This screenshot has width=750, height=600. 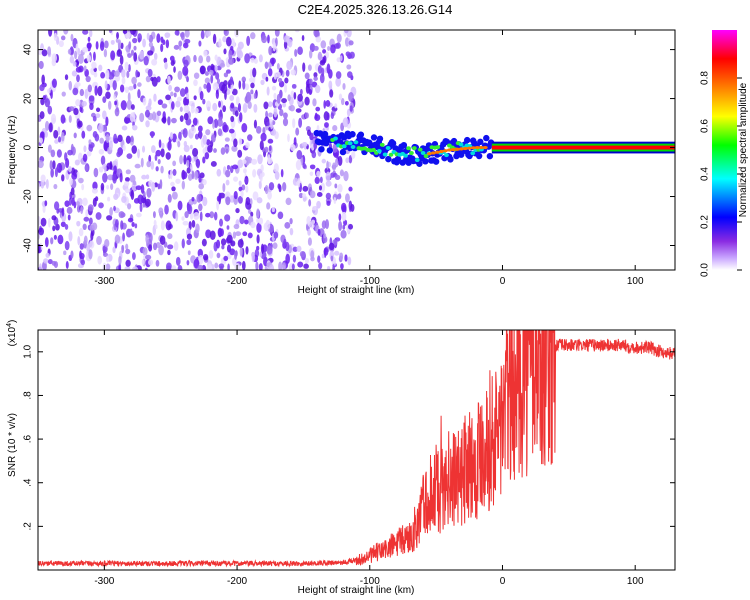 I want to click on colorbar-tick-label: 0.2, so click(x=705, y=222).